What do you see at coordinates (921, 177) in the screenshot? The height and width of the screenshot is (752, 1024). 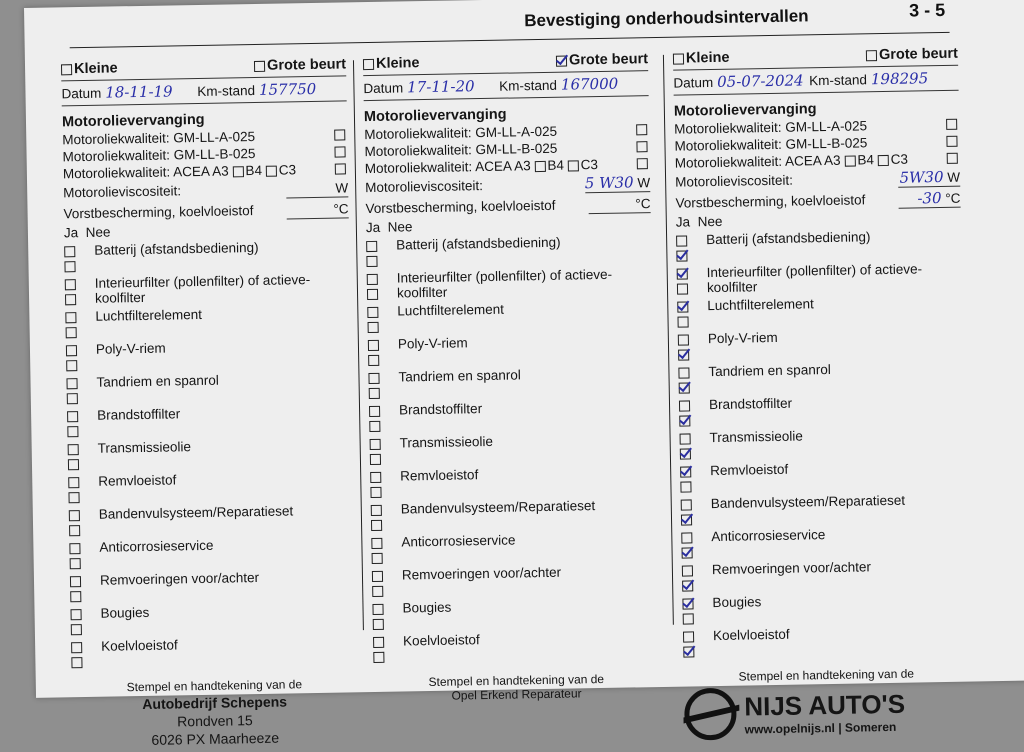 I see `viscosity-value: 5W30` at bounding box center [921, 177].